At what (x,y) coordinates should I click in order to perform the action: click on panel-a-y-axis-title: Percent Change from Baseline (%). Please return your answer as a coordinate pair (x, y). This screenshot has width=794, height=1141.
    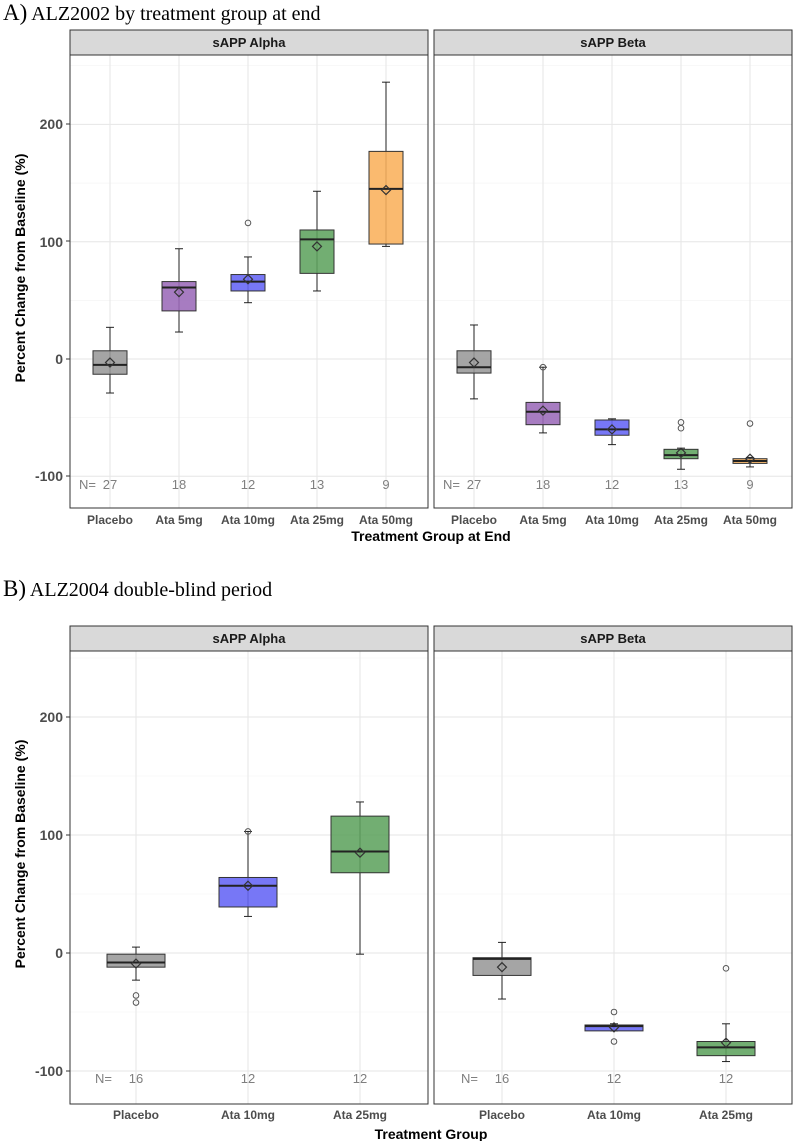
    Looking at the image, I should click on (20, 268).